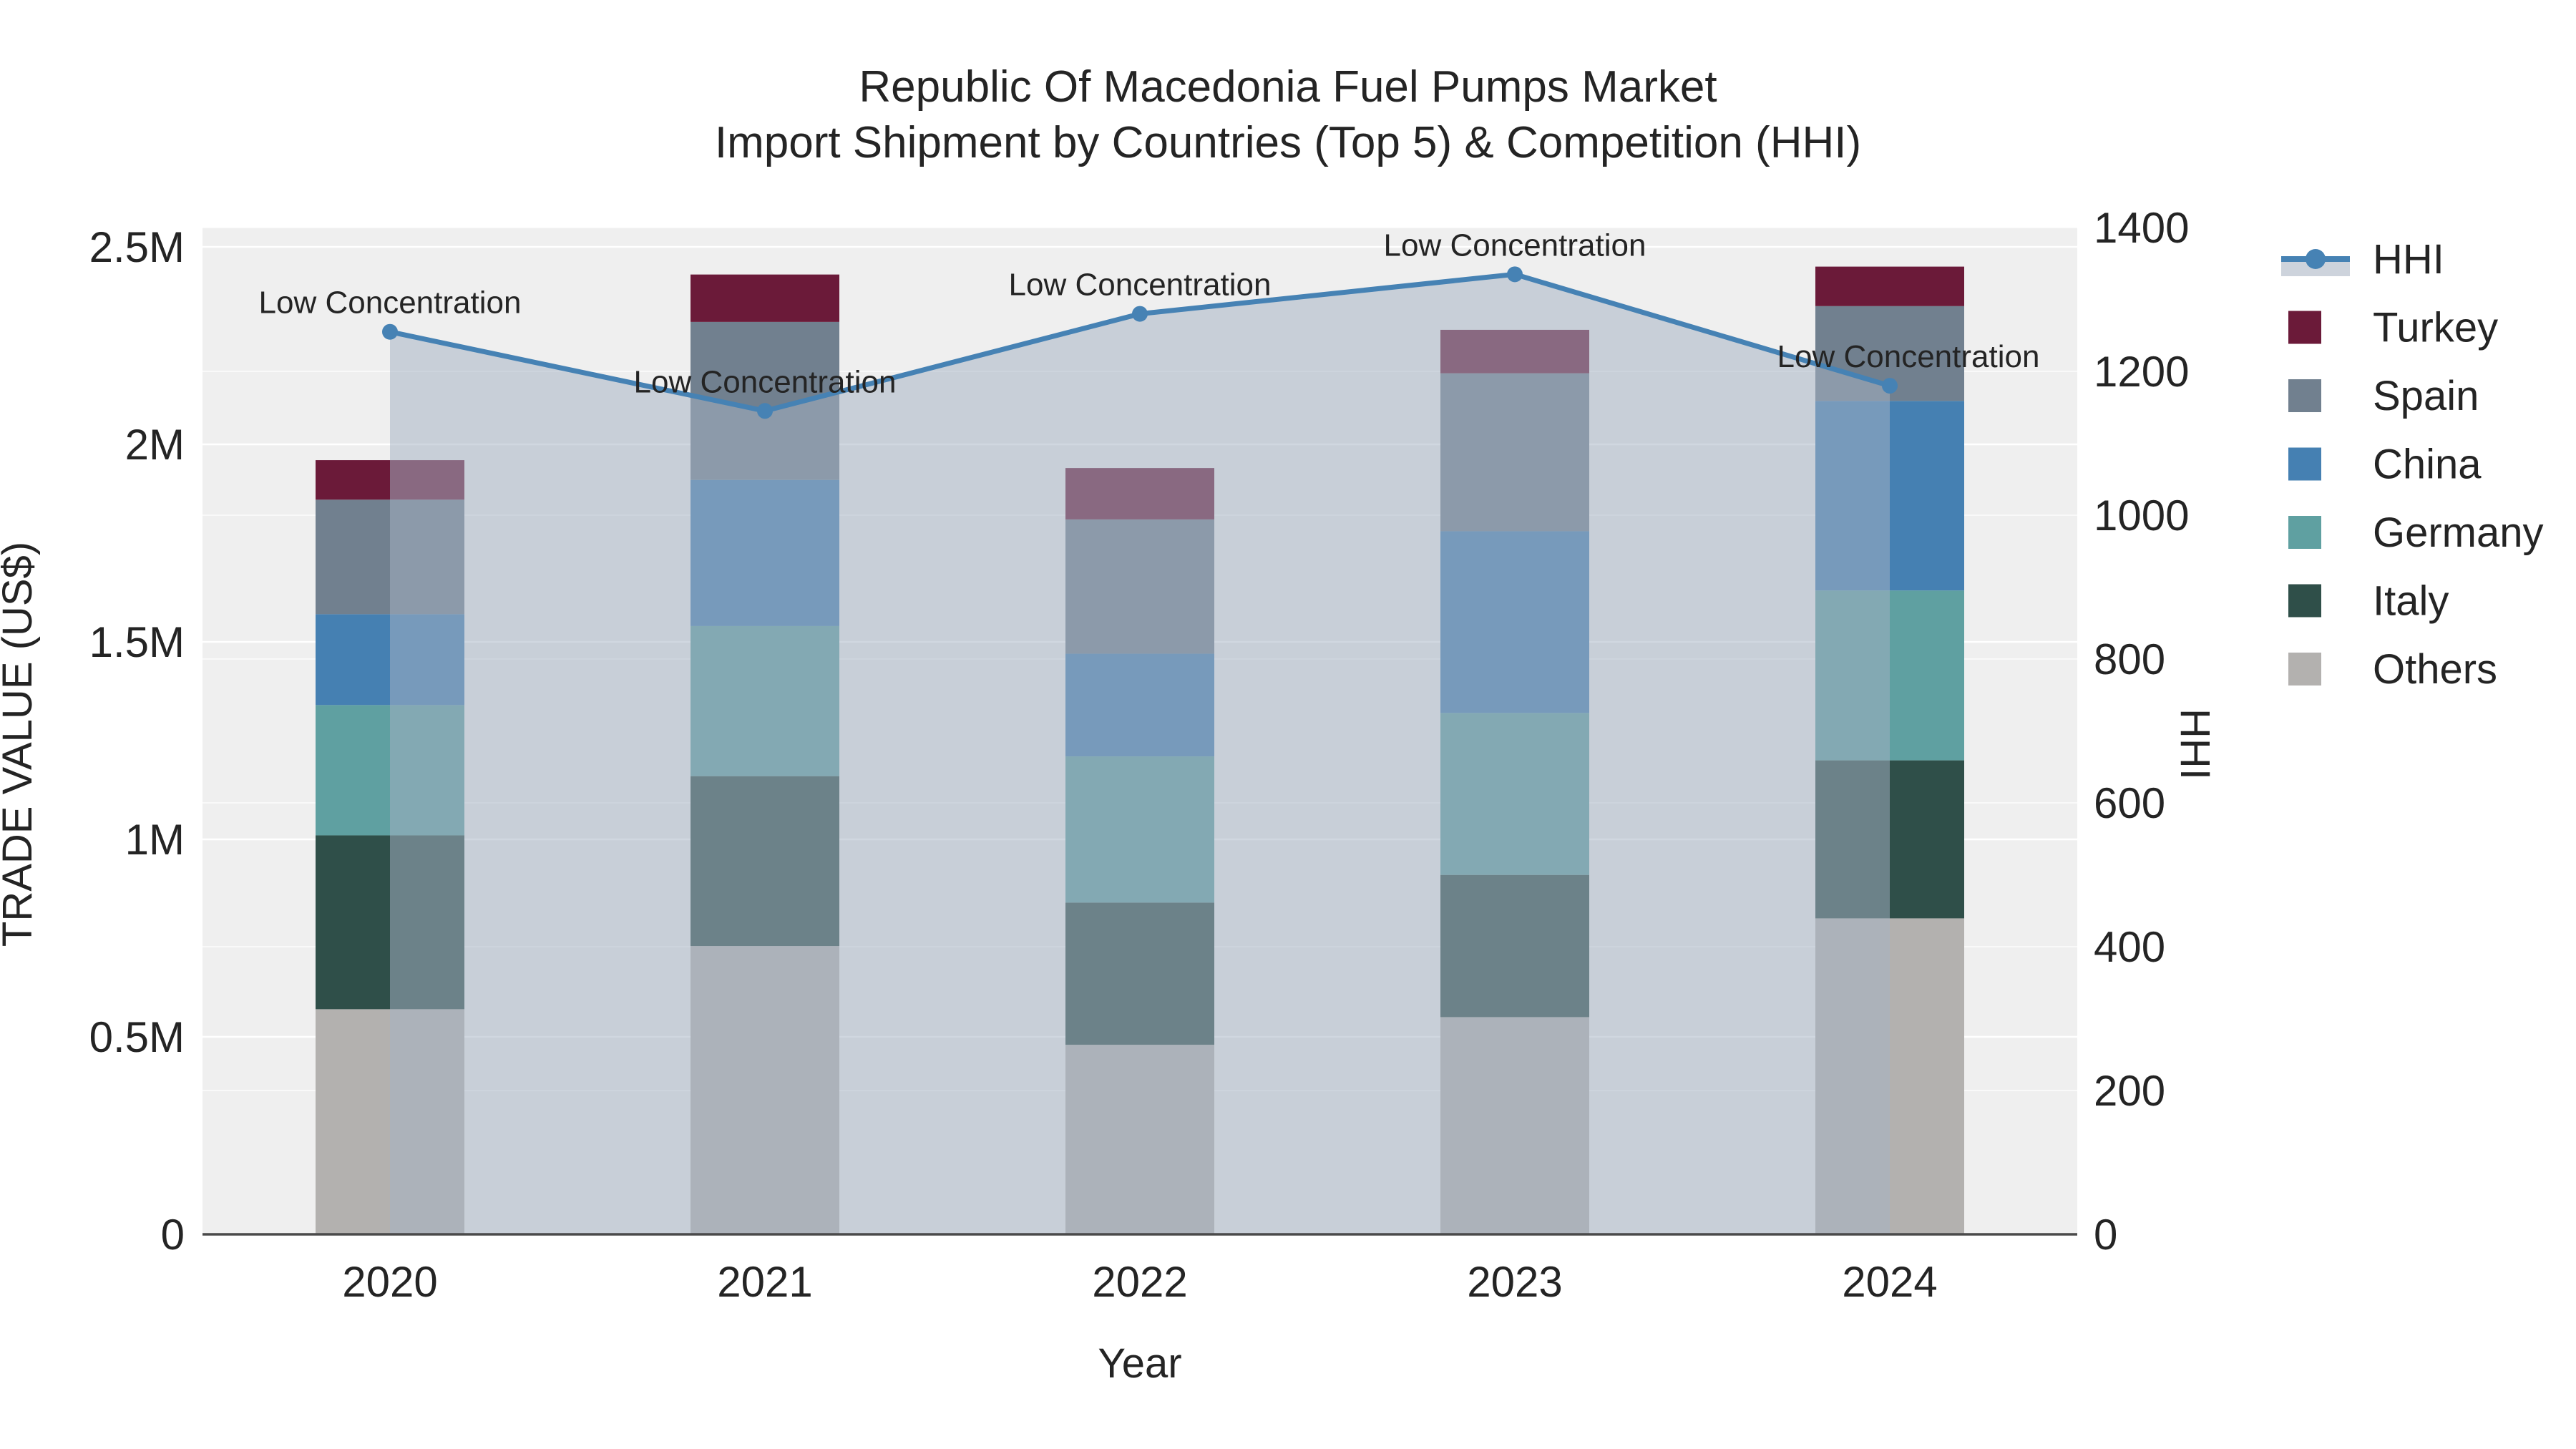 The height and width of the screenshot is (1449, 2576). What do you see at coordinates (2304, 464) in the screenshot?
I see `legend-swatch-china` at bounding box center [2304, 464].